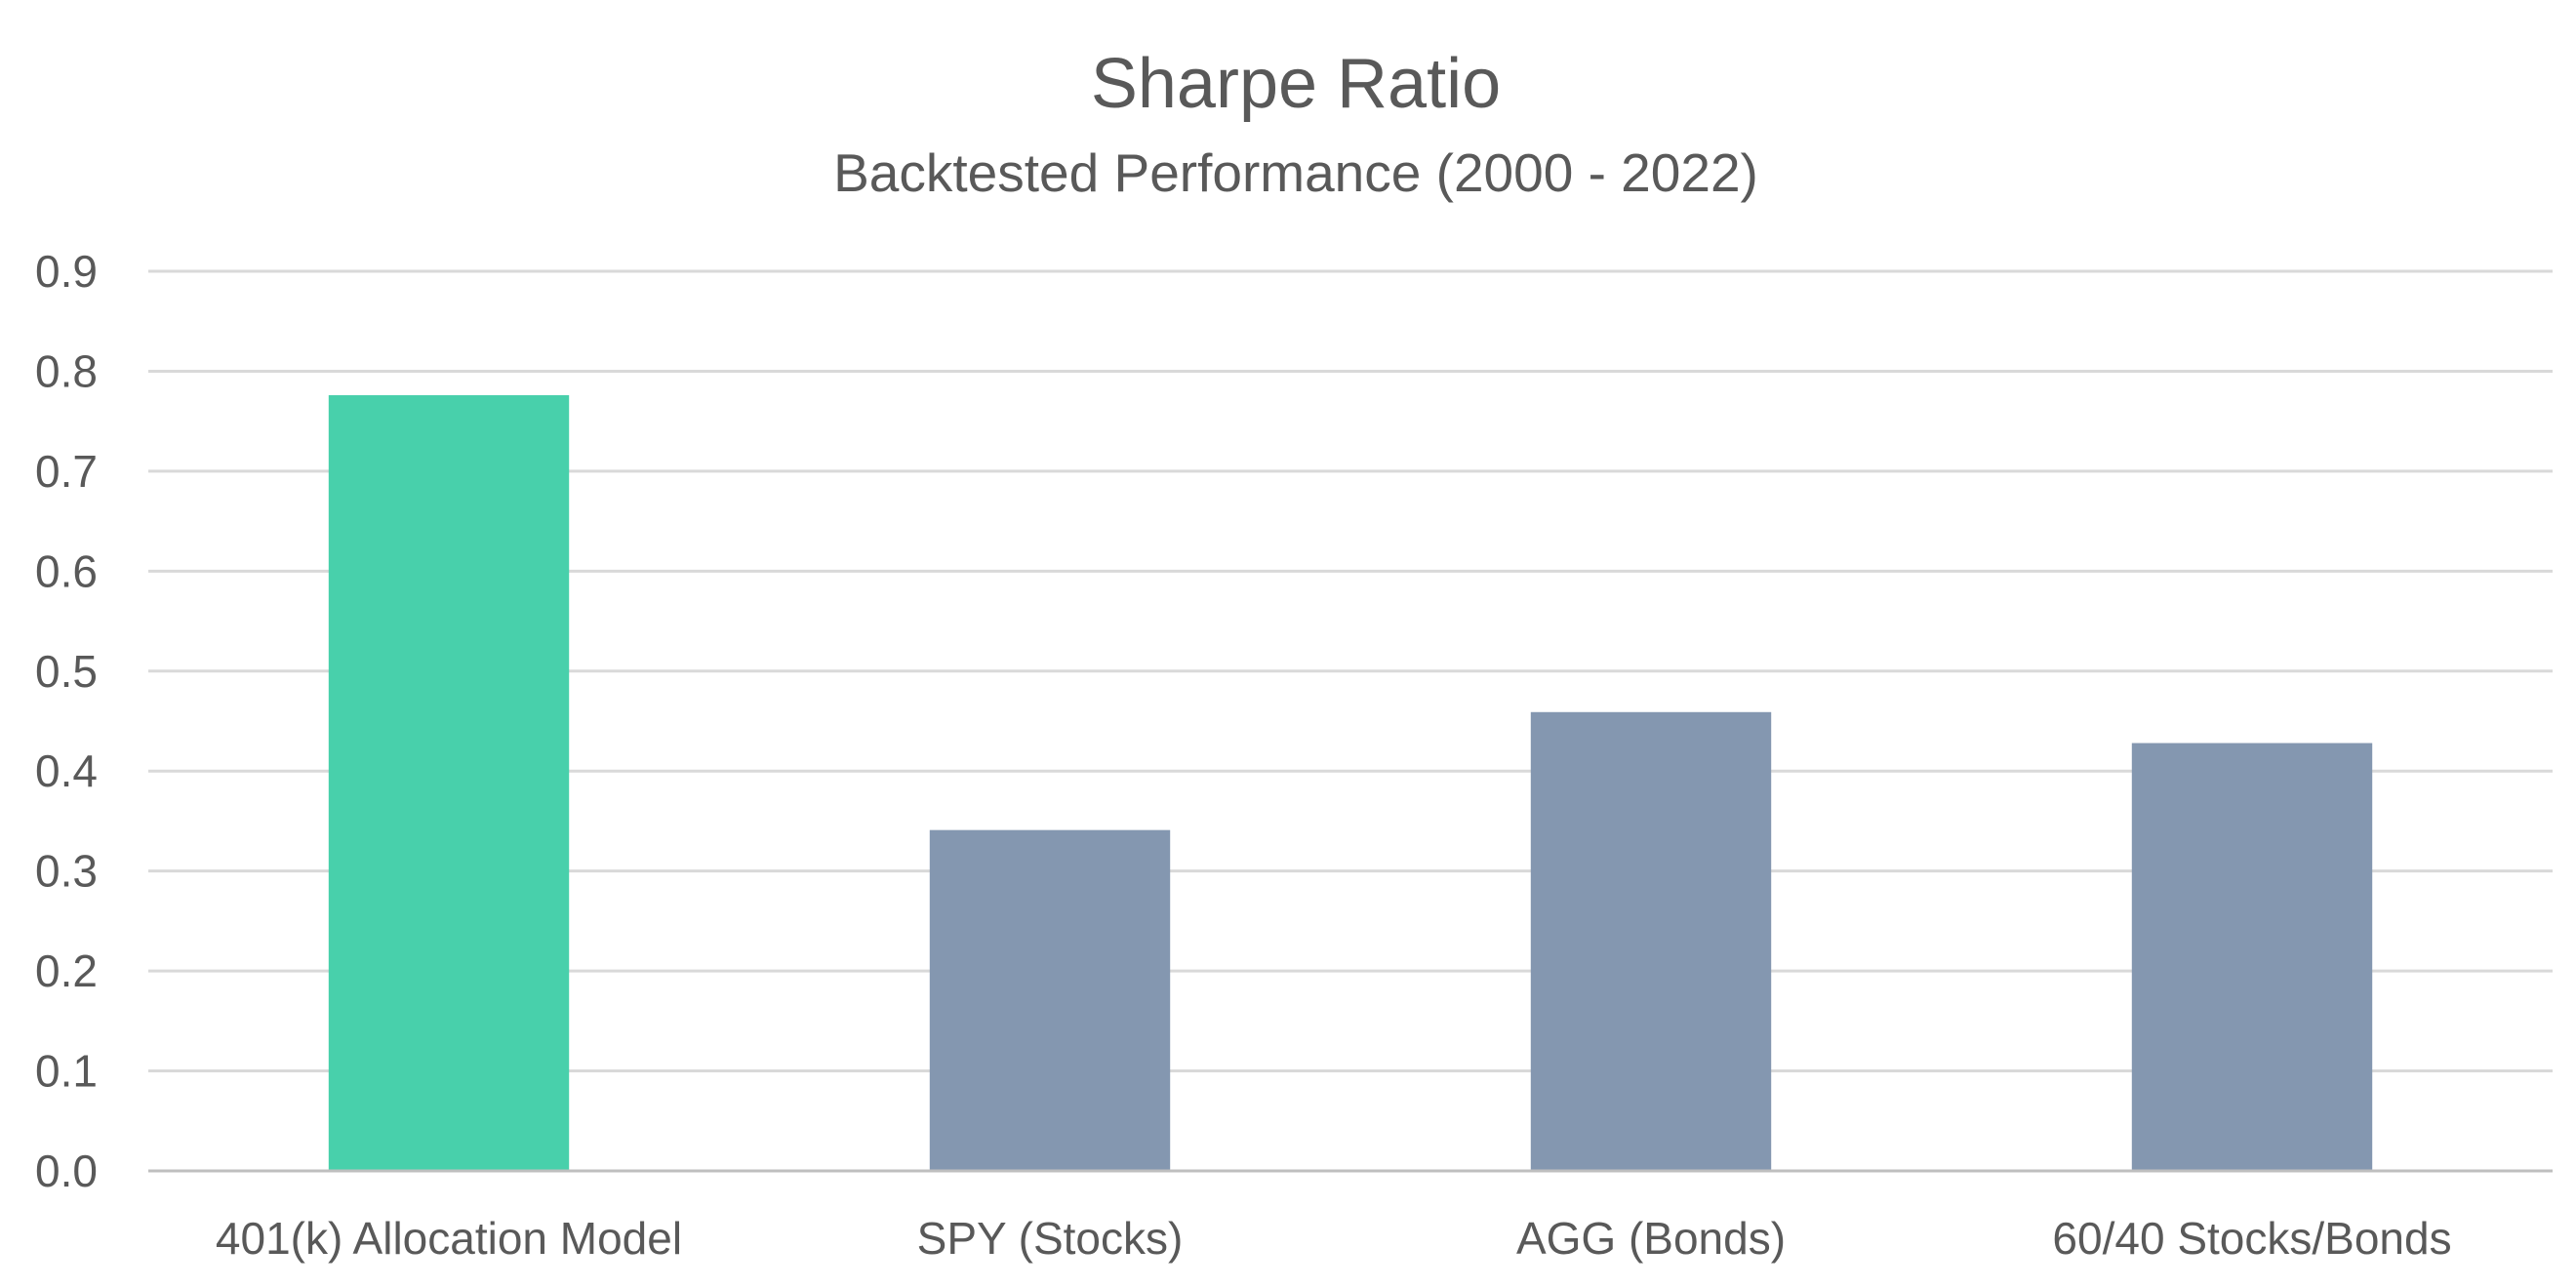 The width and height of the screenshot is (2576, 1288). Describe the element at coordinates (1651, 1238) in the screenshot. I see `x-category-label: AGG (Bonds)` at that location.